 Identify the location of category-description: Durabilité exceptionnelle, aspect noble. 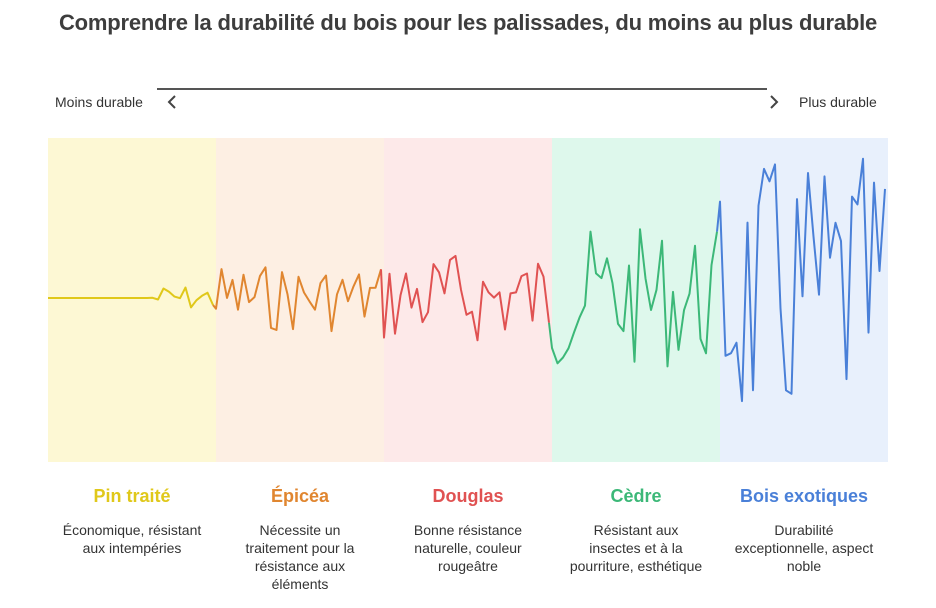
(804, 548).